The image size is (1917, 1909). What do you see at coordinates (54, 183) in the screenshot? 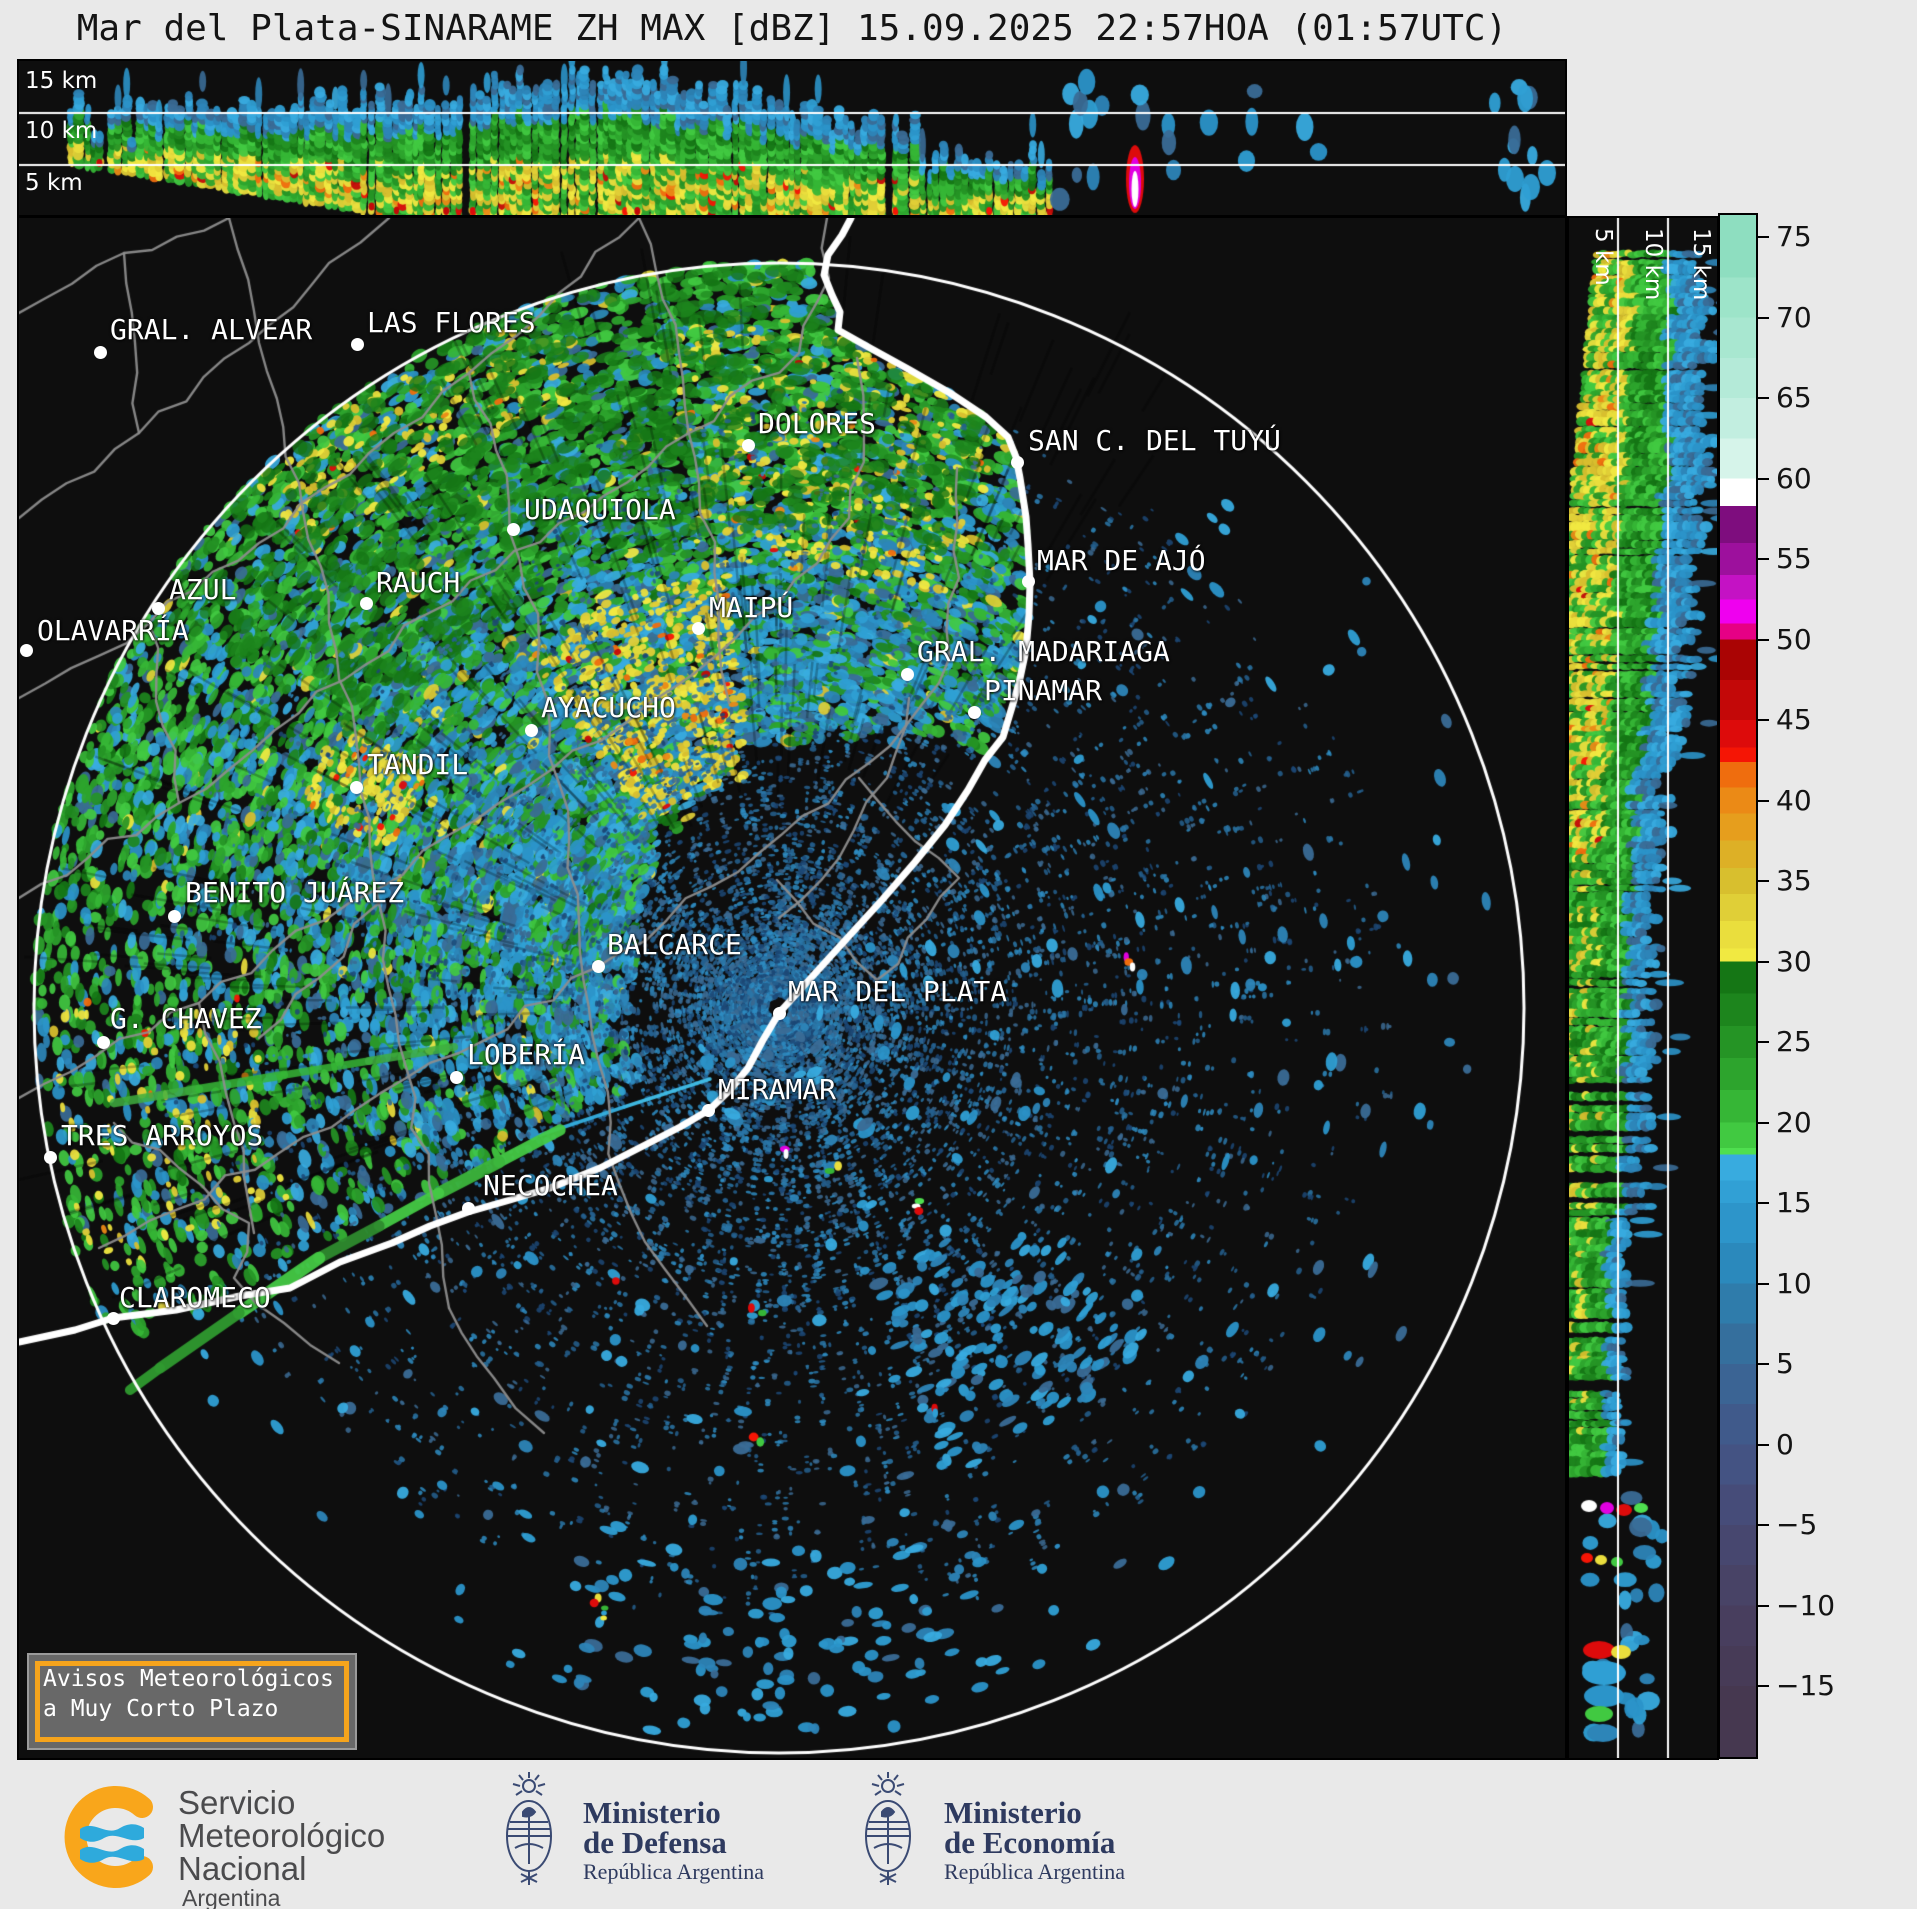
I see `top-profile-height-label: 5 km` at bounding box center [54, 183].